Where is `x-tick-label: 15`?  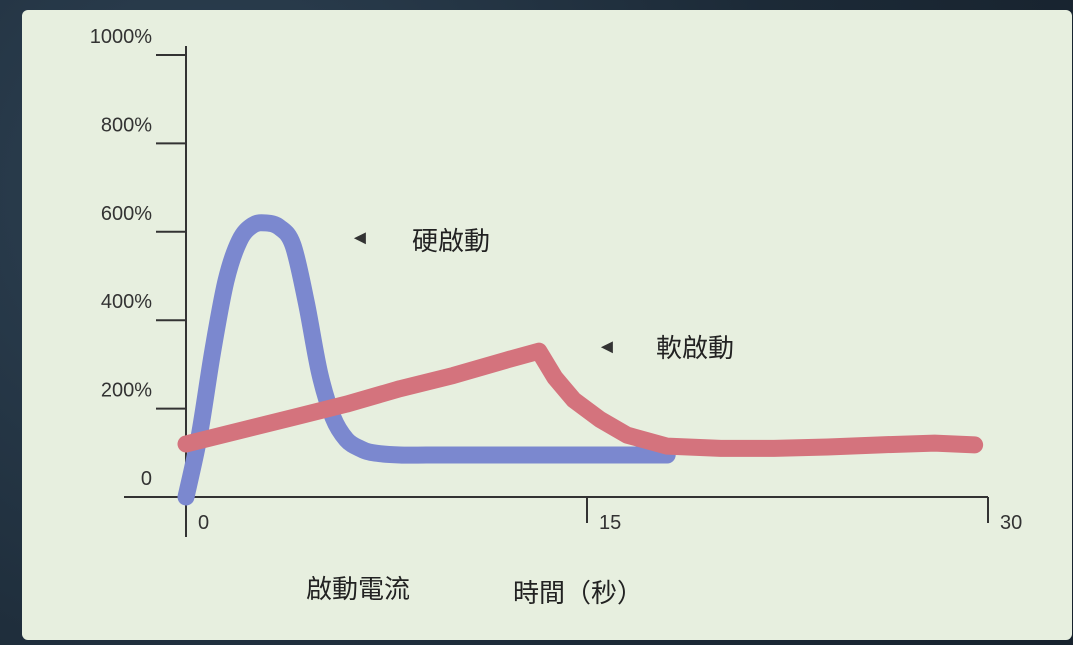
x-tick-label: 15 is located at coordinates (610, 523).